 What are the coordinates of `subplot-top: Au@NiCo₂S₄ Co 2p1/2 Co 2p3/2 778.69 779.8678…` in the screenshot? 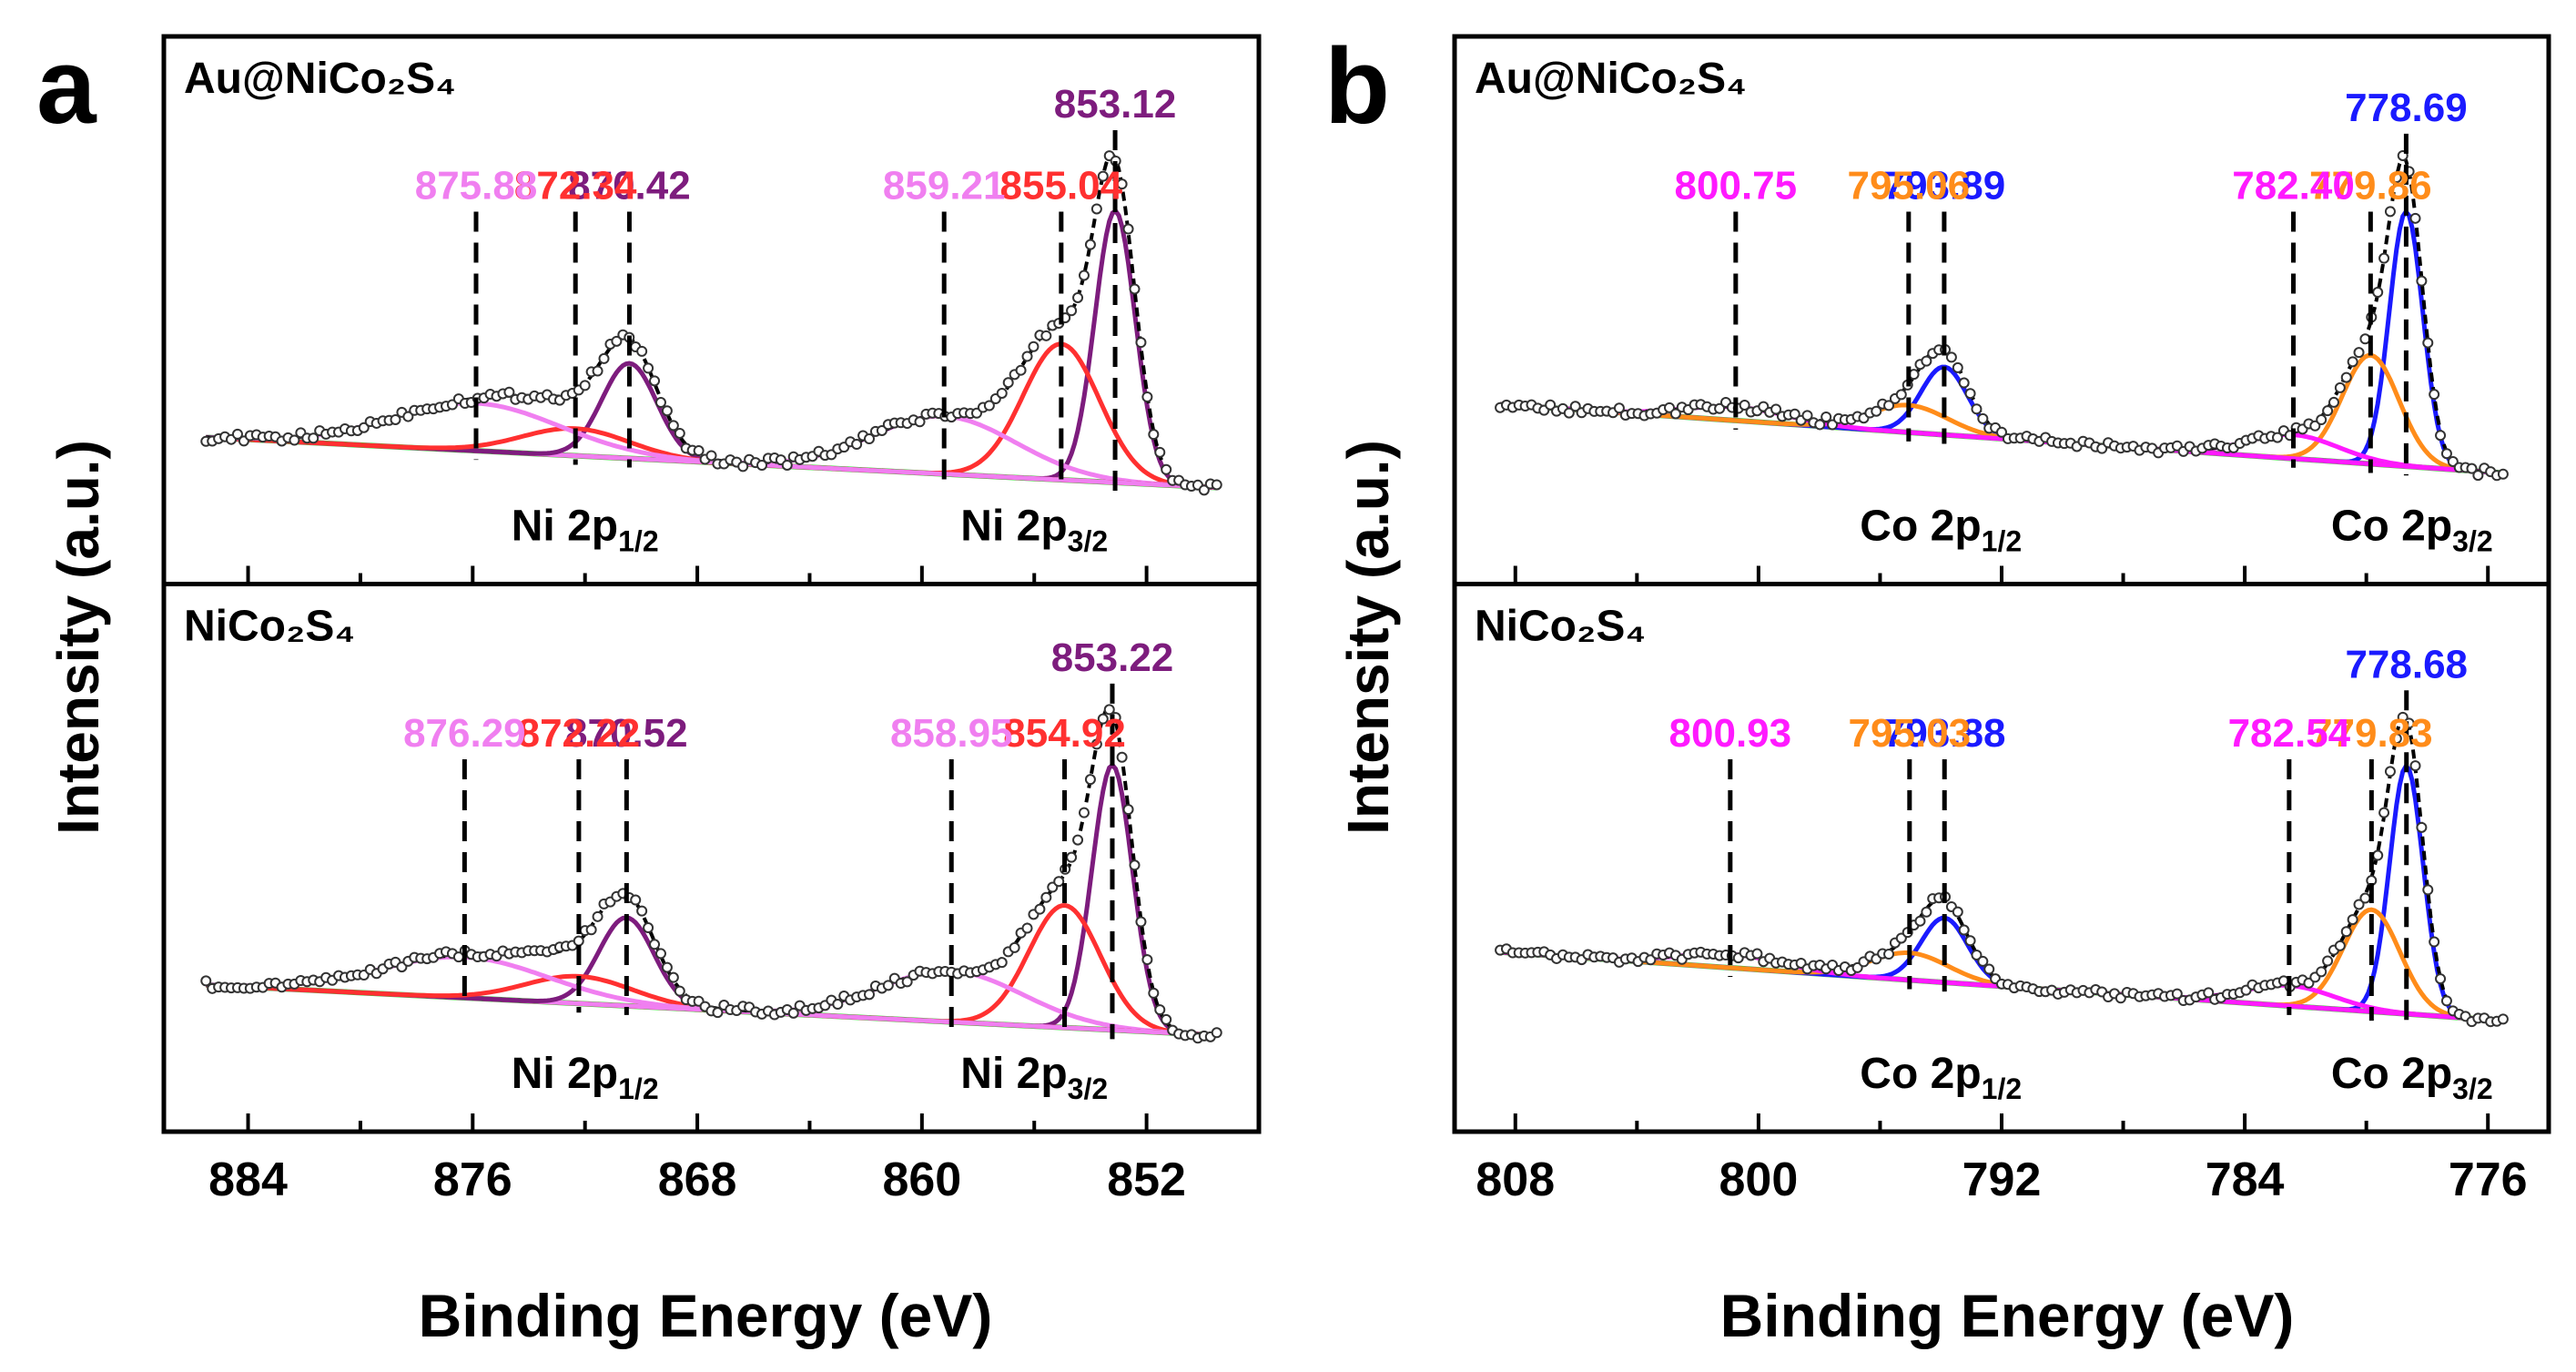 It's located at (1992, 306).